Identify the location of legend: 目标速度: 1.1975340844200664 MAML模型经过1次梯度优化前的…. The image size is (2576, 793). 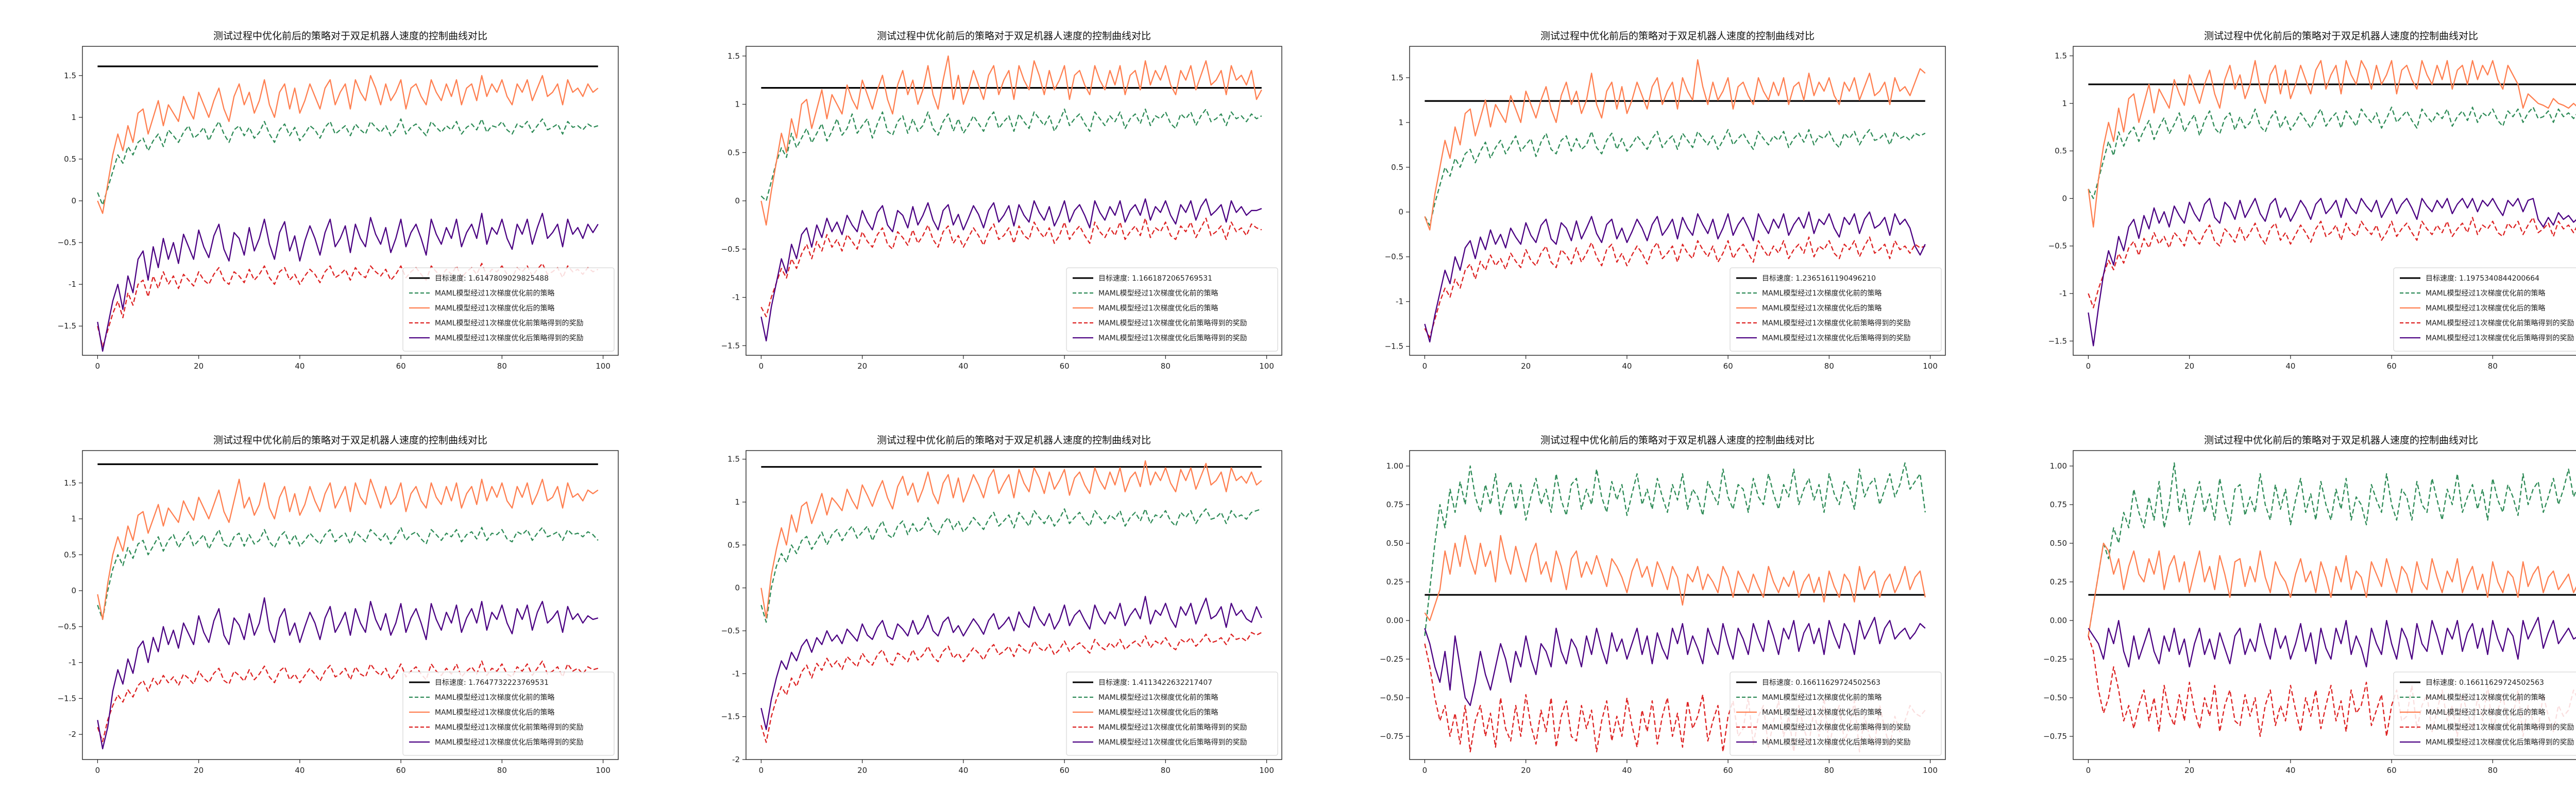
(2484, 309).